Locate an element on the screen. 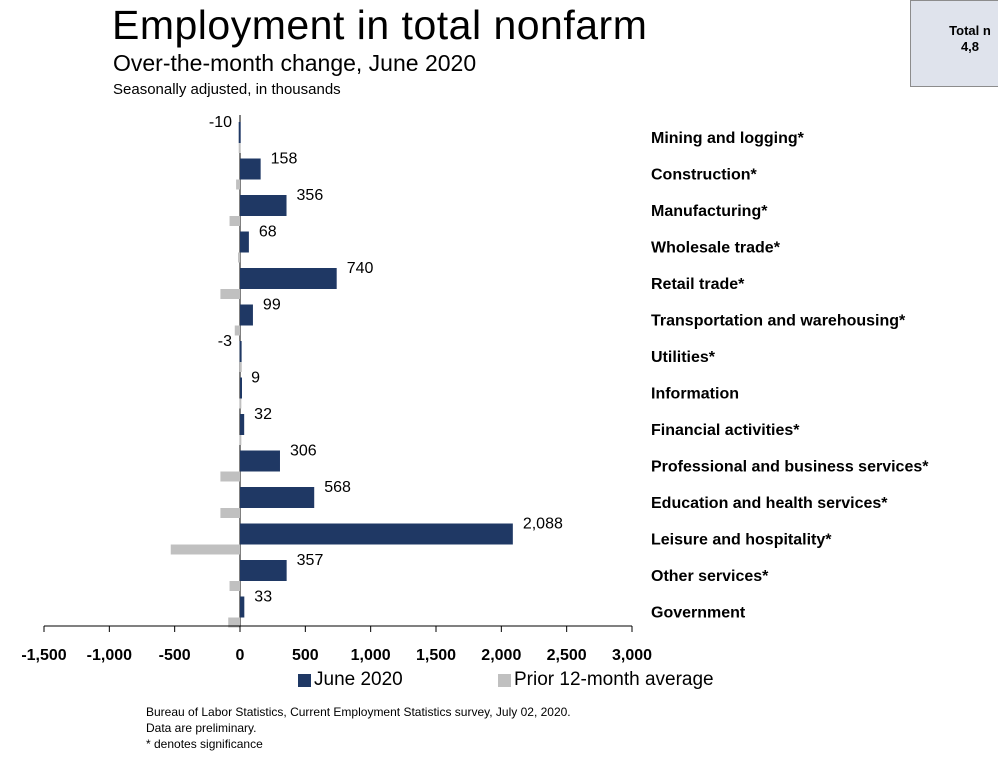 This screenshot has width=998, height=758. legend-item-june-2020: June 2020 is located at coordinates (350, 680).